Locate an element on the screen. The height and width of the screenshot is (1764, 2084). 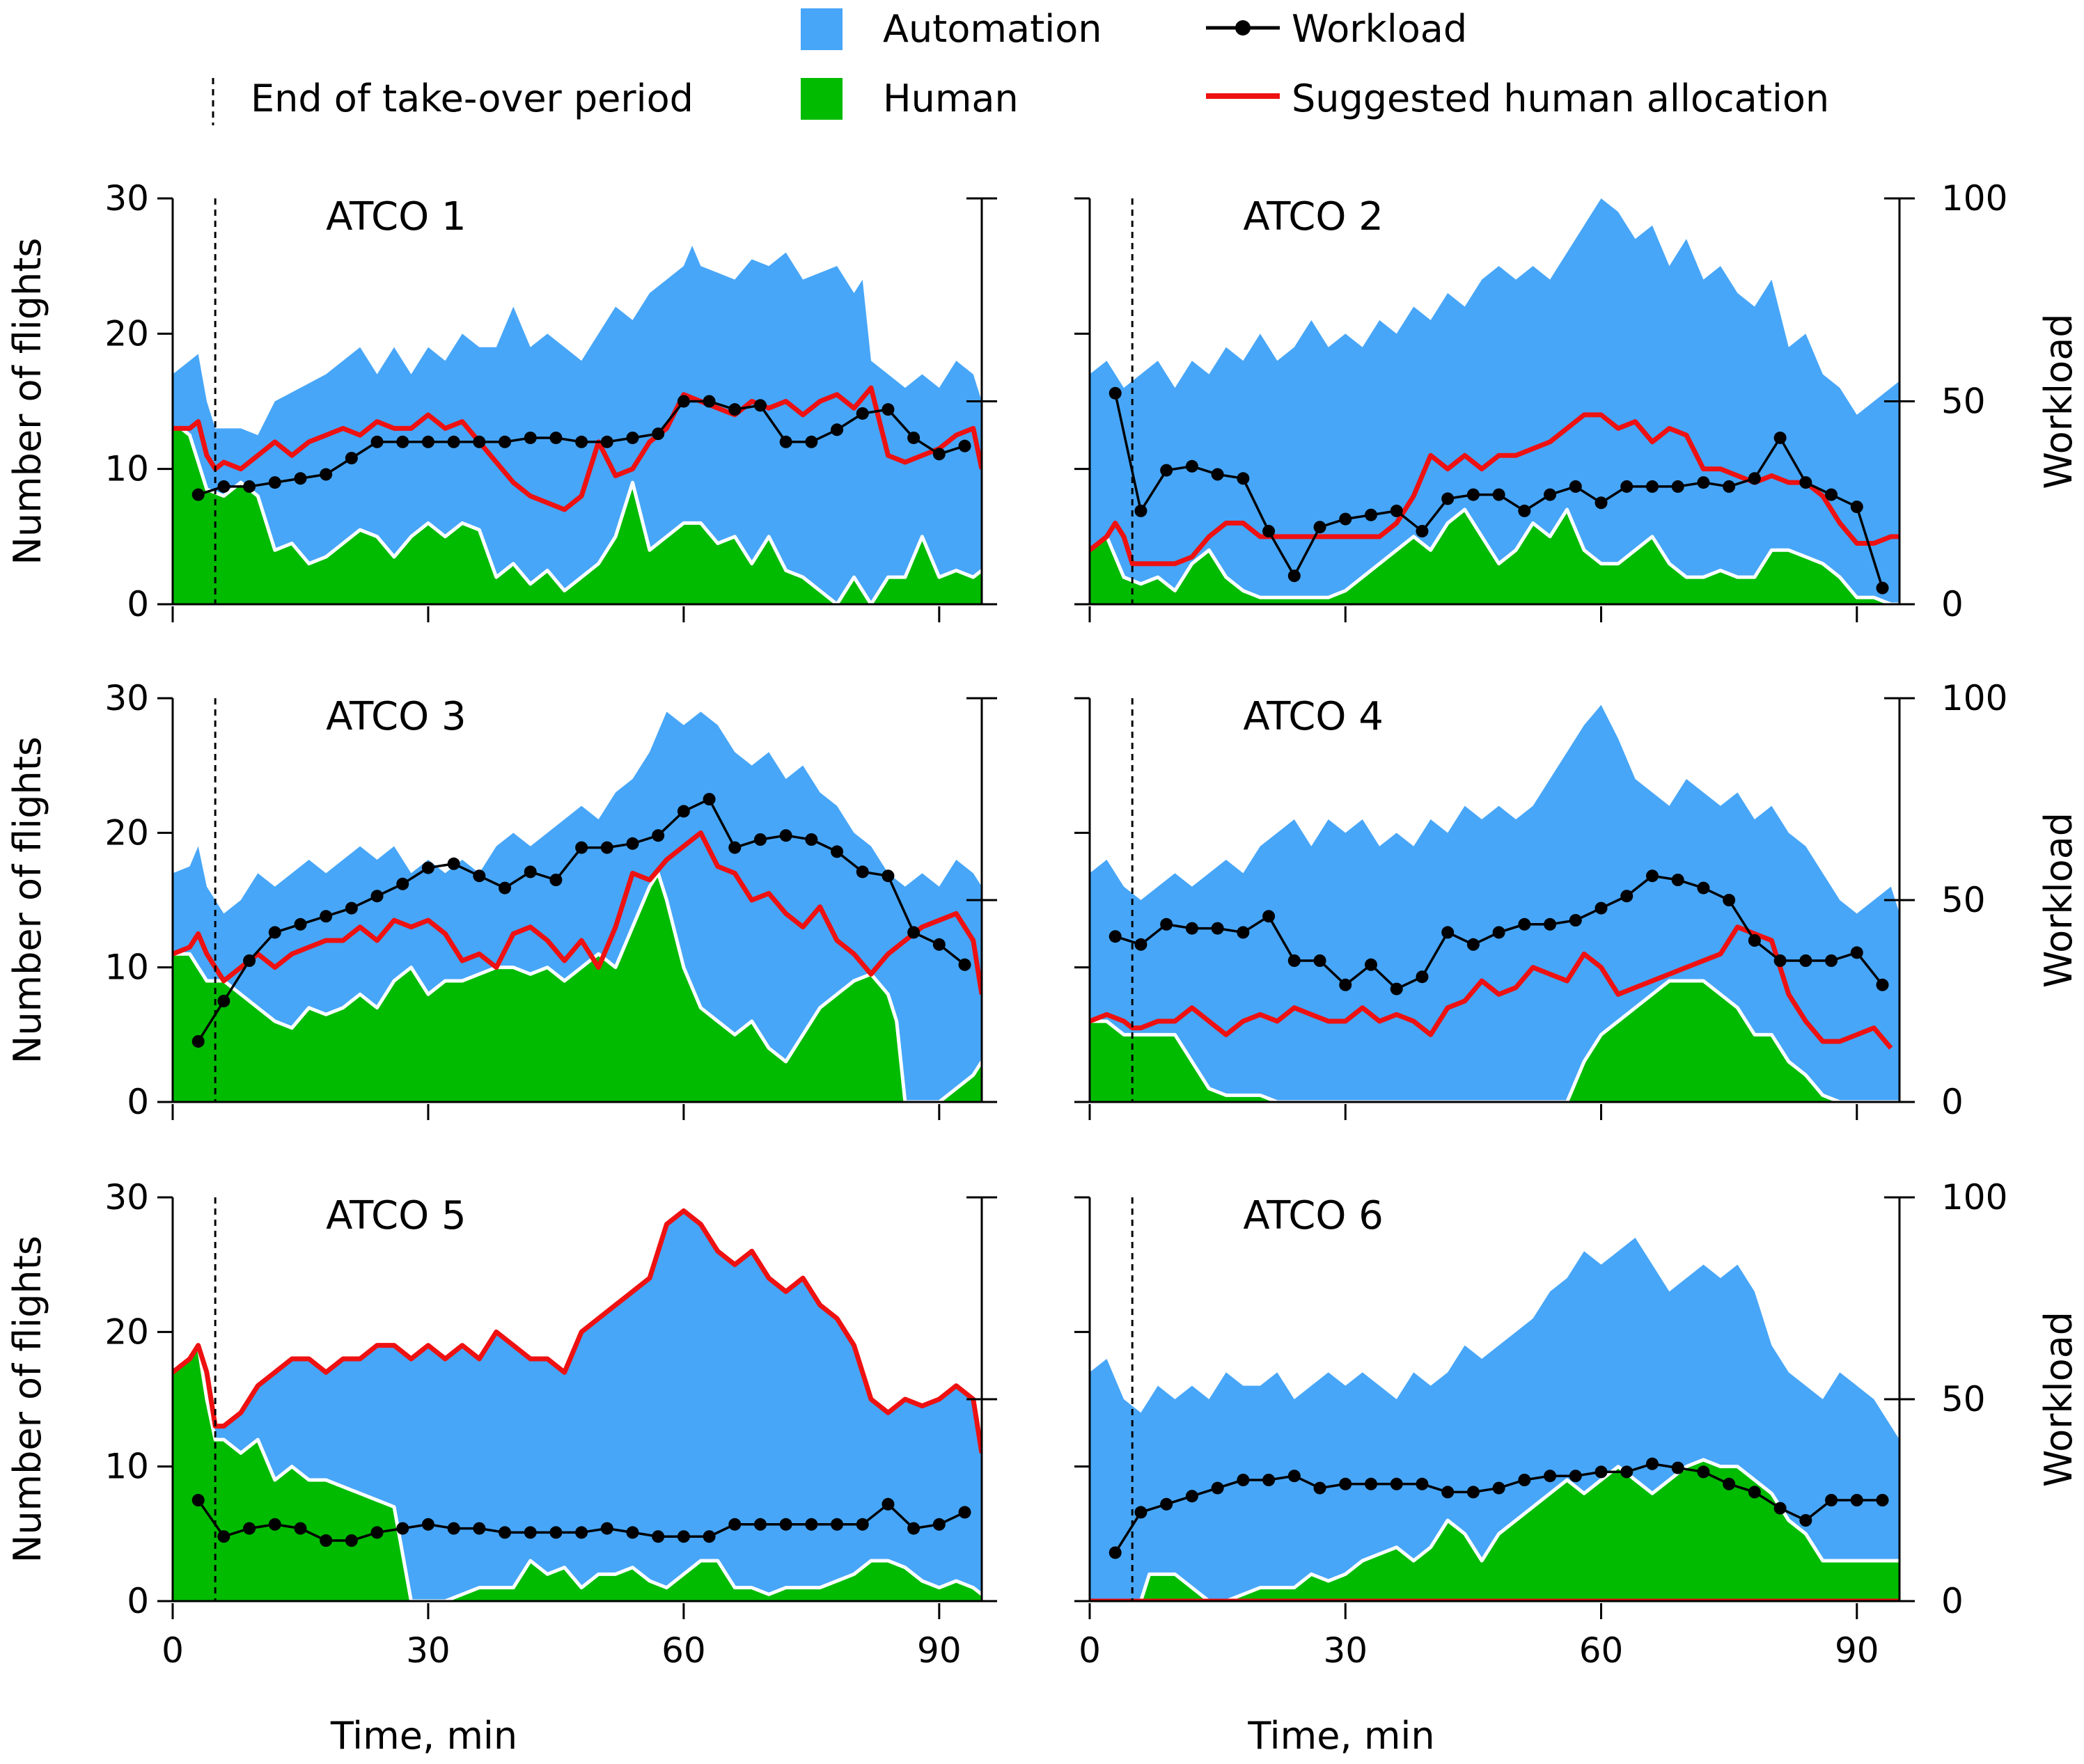
x-tick-label: 30 is located at coordinates (428, 1651).